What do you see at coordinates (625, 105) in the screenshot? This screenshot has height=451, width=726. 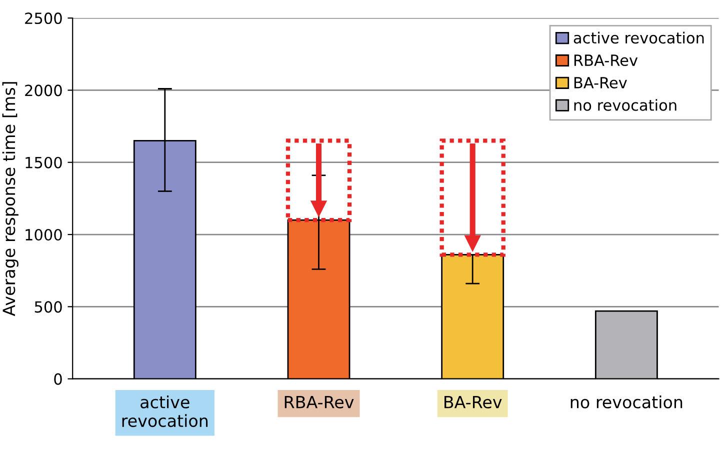 I see `legend-label: no revocation` at bounding box center [625, 105].